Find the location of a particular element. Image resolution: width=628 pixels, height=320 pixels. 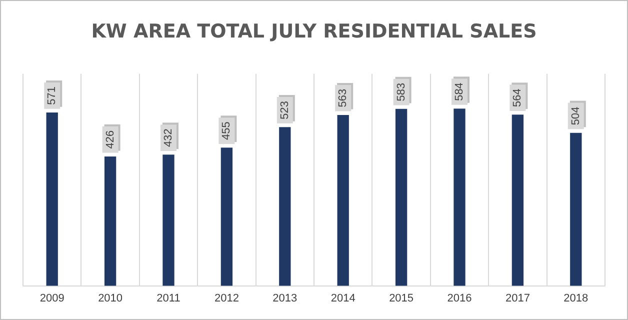

data-label: 432 is located at coordinates (168, 137).